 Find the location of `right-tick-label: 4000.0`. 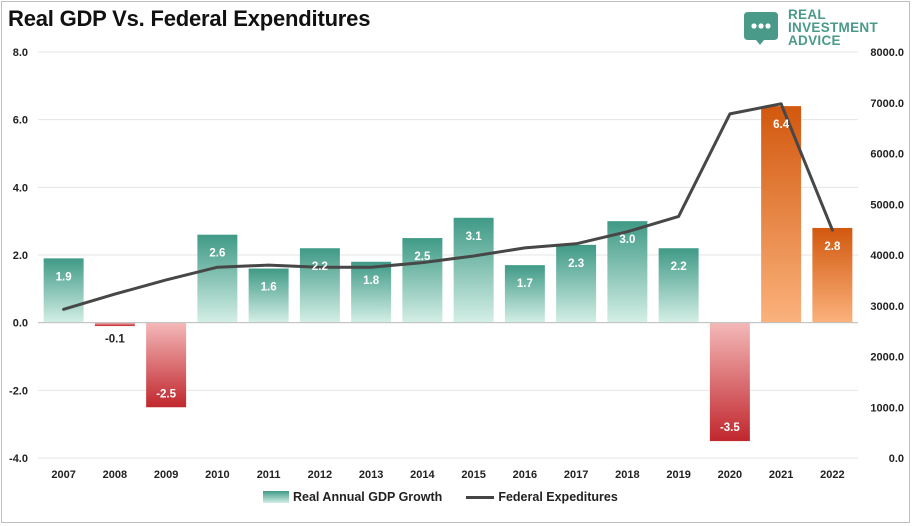

right-tick-label: 4000.0 is located at coordinates (887, 256).